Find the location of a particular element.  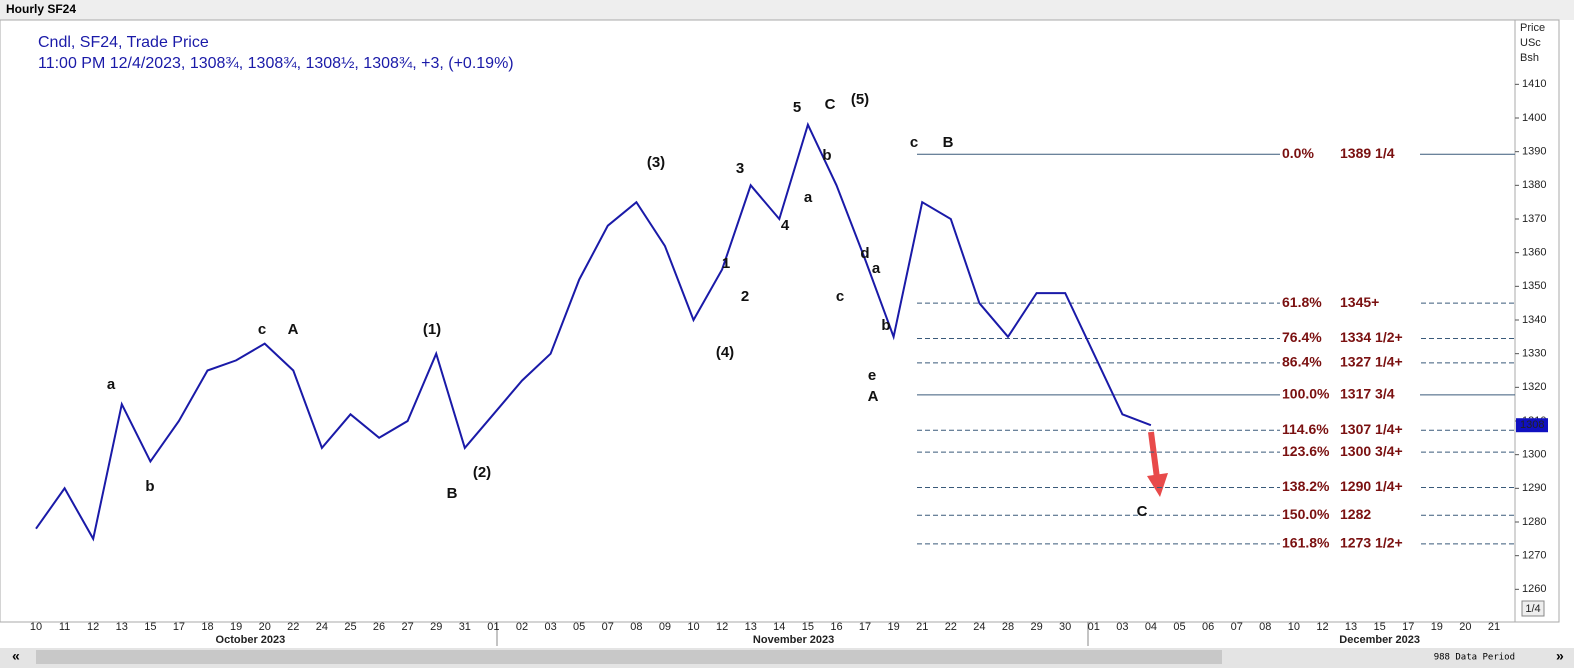

scroll-right: » is located at coordinates (1560, 656).